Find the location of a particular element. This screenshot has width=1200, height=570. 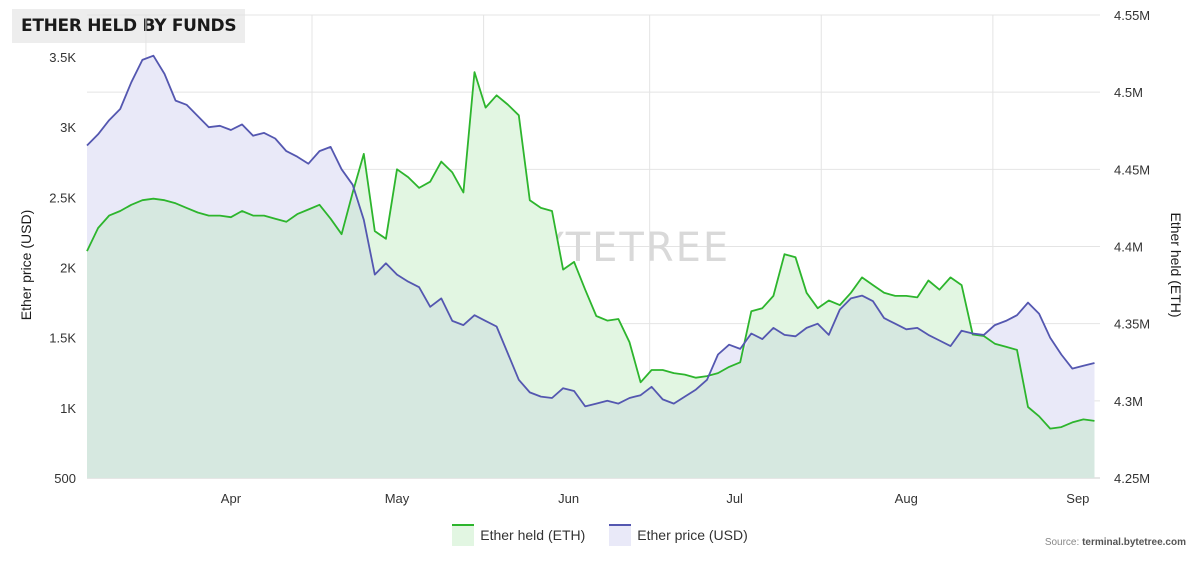

legend-swatch-held is located at coordinates (463, 535).